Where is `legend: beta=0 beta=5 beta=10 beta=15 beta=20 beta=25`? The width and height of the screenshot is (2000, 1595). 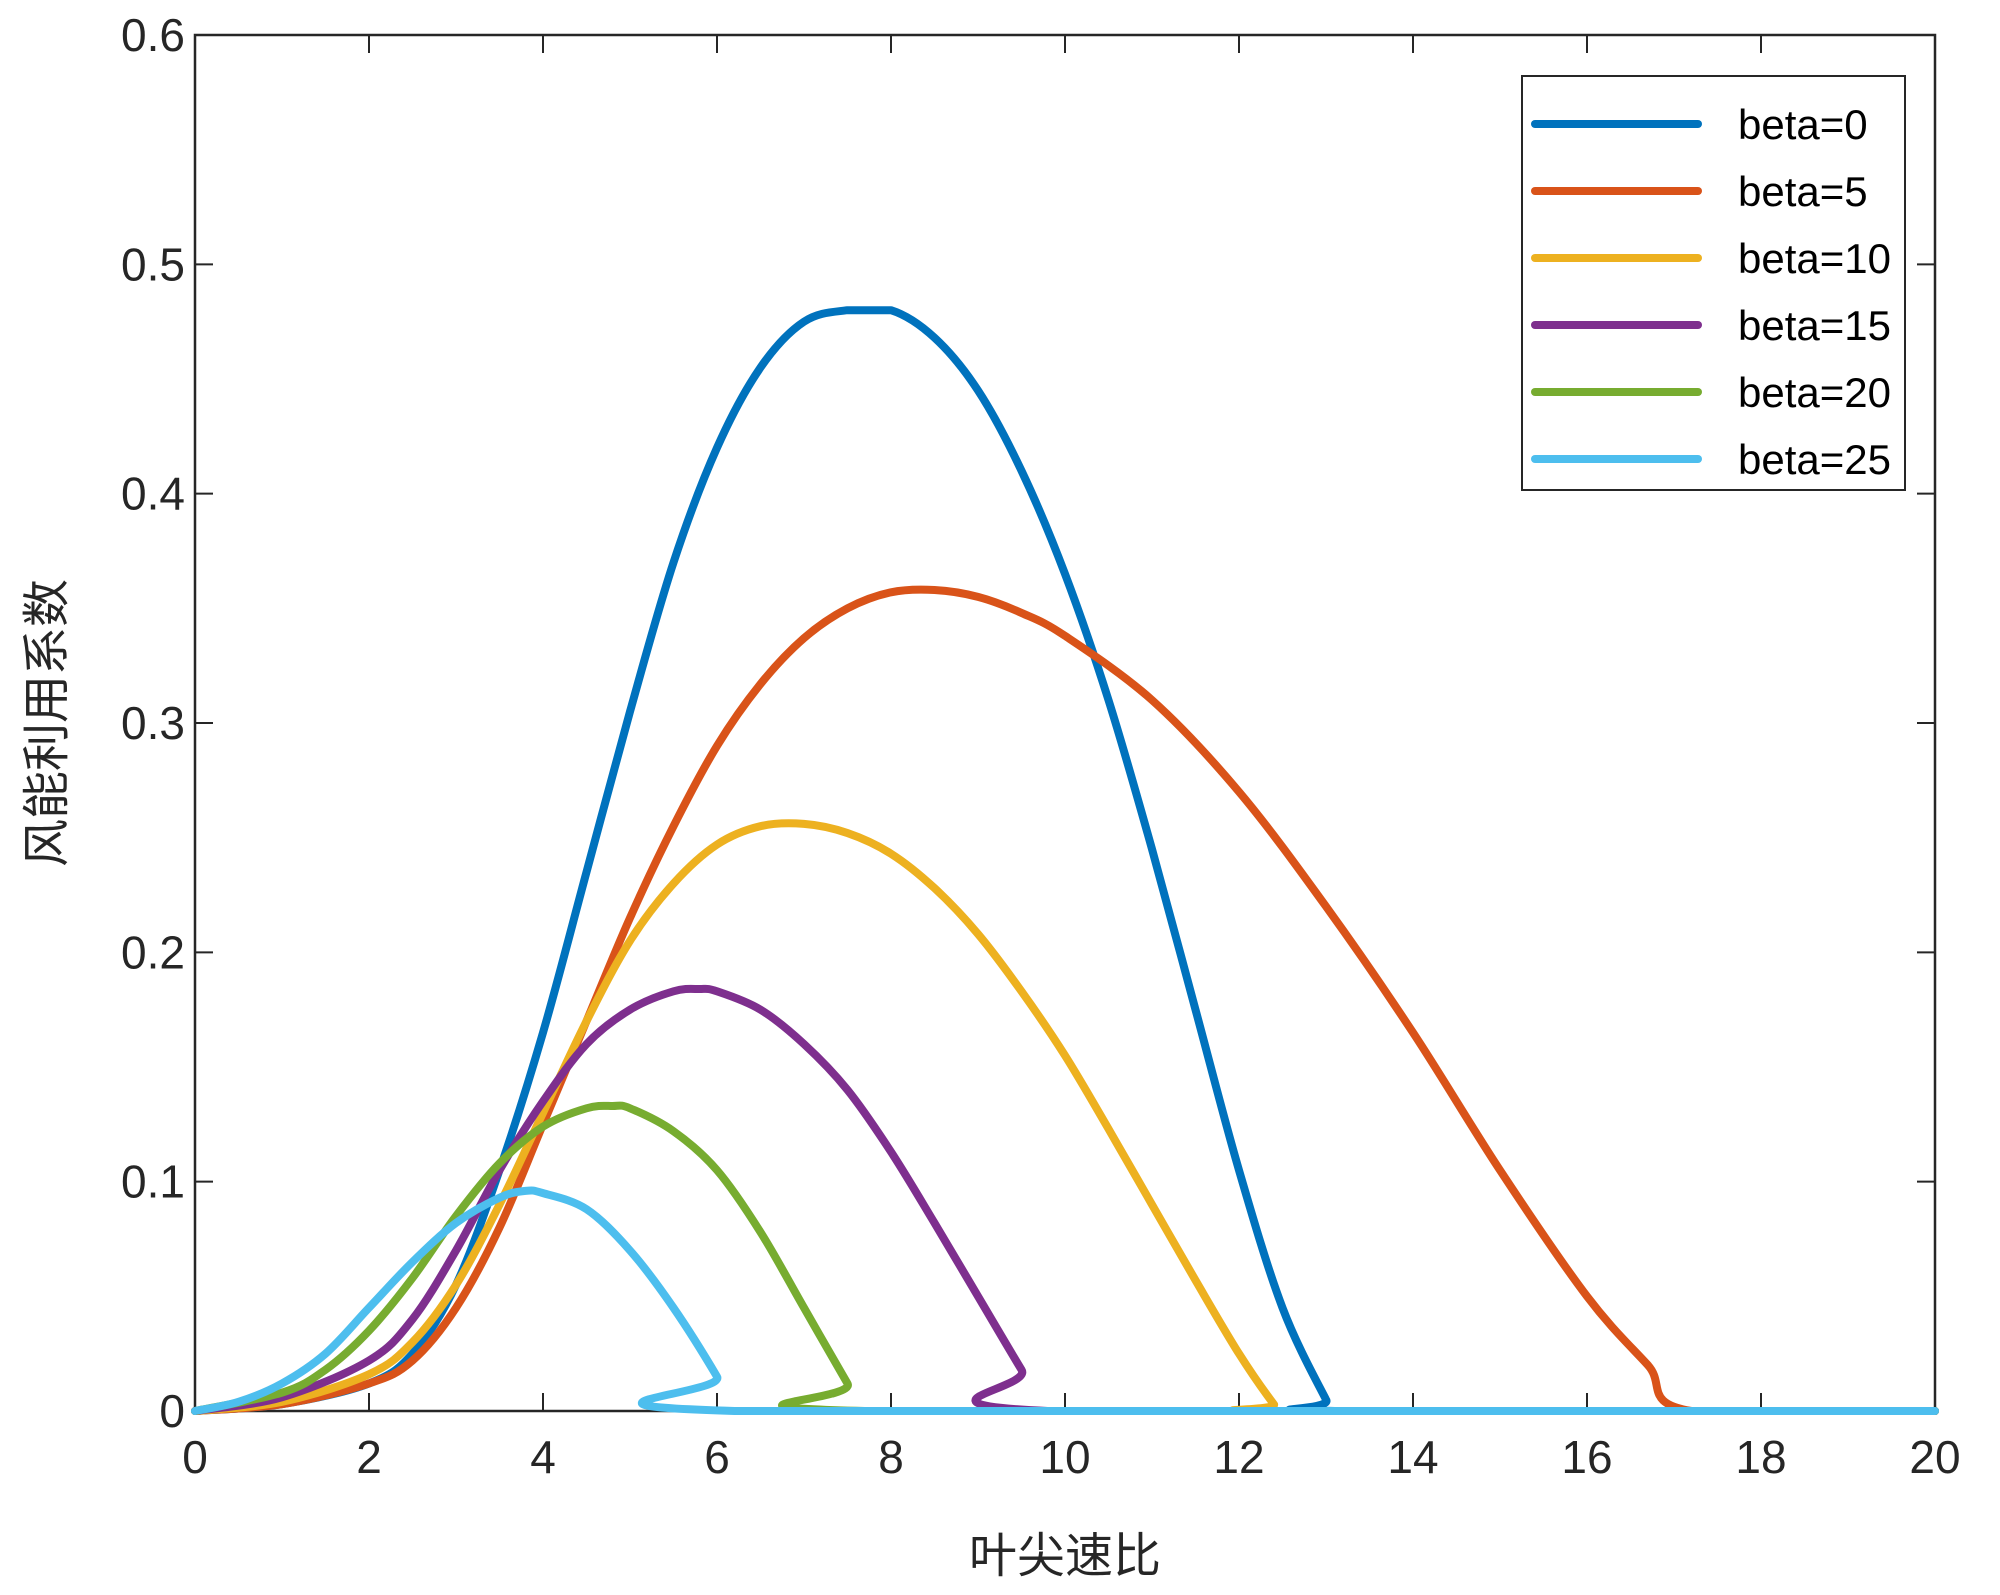
legend: beta=0 beta=5 beta=10 beta=15 beta=20 beta=25 is located at coordinates (1713, 283).